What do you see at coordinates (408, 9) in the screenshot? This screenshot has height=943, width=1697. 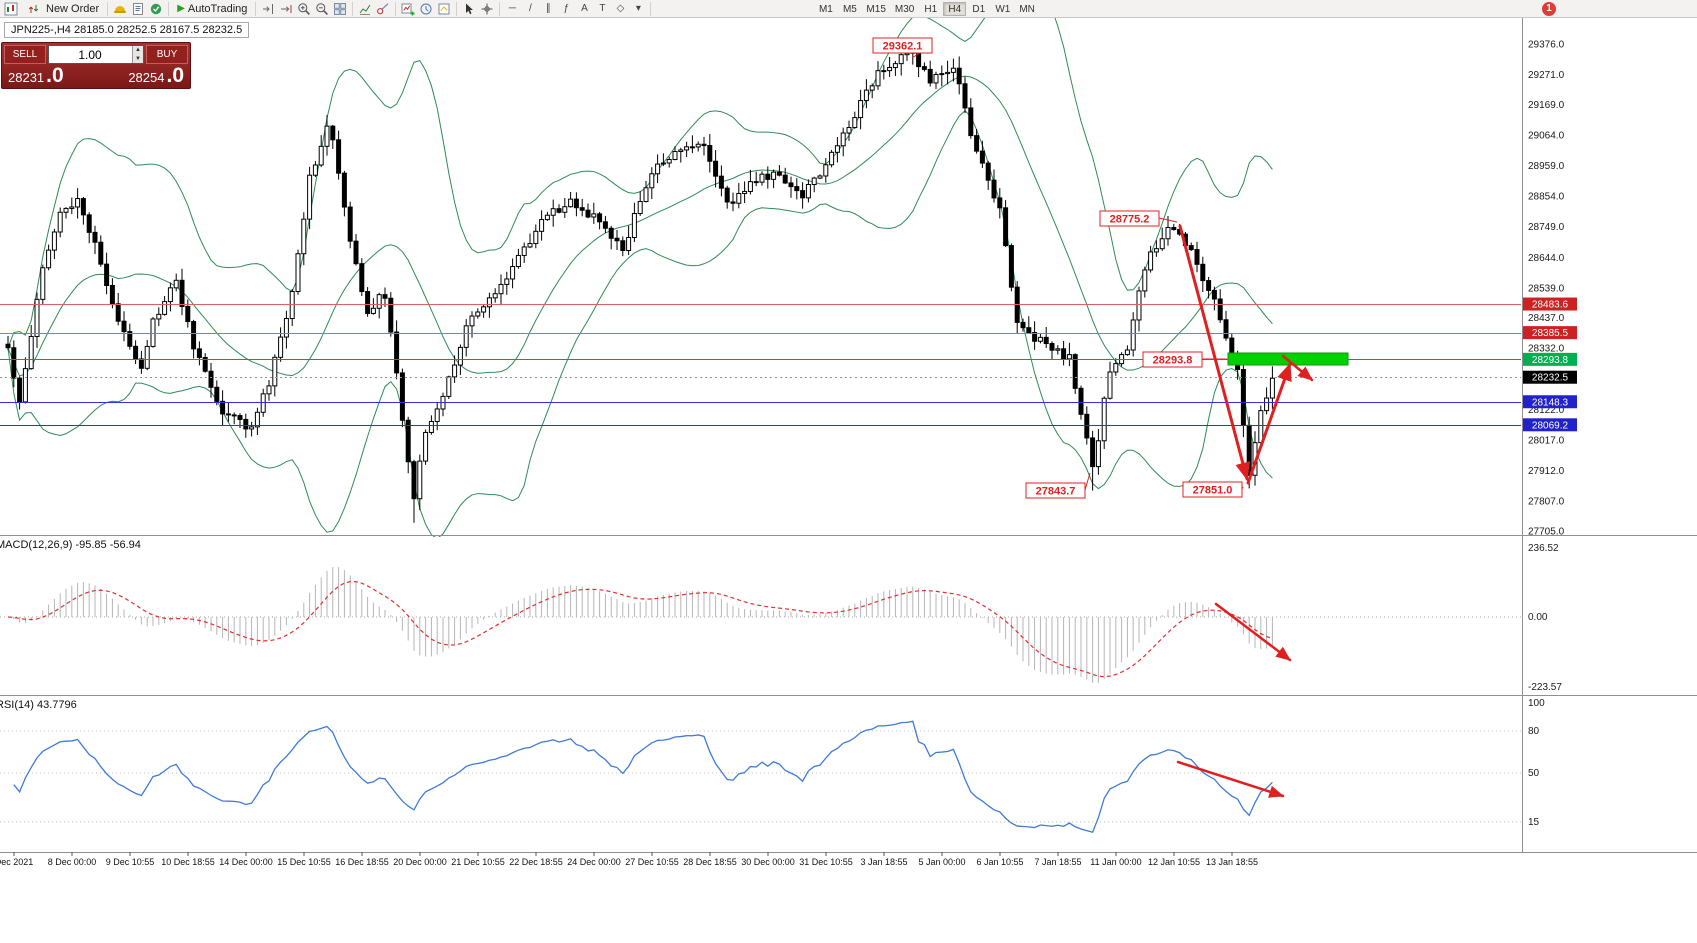 I see `new-chart-icon` at bounding box center [408, 9].